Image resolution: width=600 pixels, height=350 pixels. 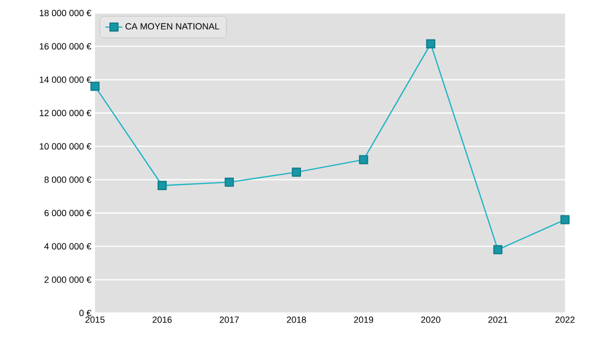 I want to click on y-tick-label: 2 000 000 €, so click(x=68, y=279).